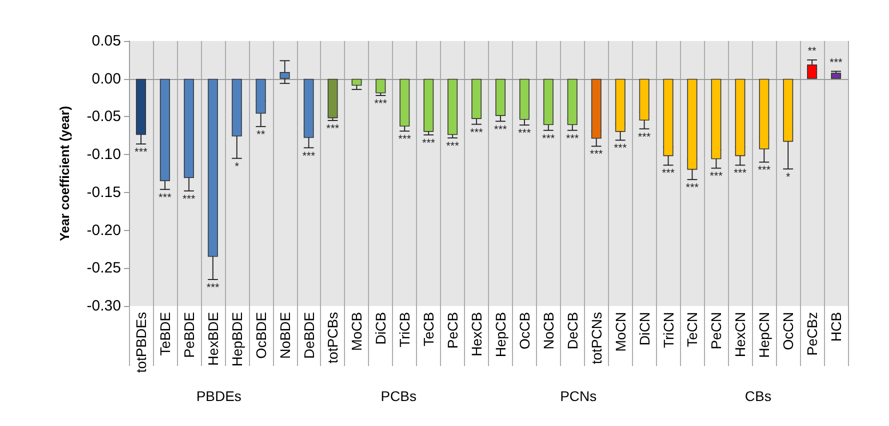  Describe the element at coordinates (668, 330) in the screenshot. I see `x-tick-label: TriCN` at that location.